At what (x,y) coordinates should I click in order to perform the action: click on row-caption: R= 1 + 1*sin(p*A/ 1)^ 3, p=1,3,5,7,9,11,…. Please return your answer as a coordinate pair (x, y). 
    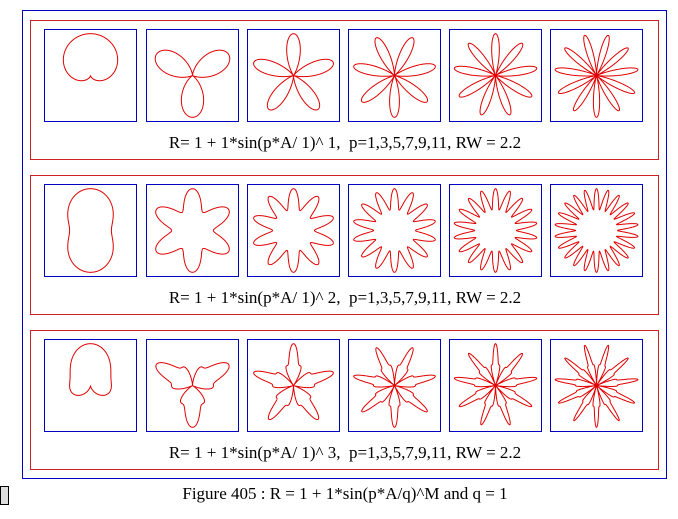
    Looking at the image, I should click on (345, 452).